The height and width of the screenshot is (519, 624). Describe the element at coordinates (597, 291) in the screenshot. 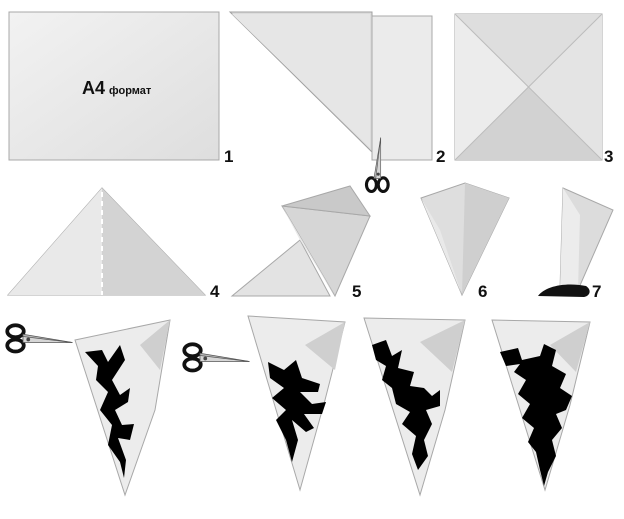

I see `step-number-7: 7` at that location.